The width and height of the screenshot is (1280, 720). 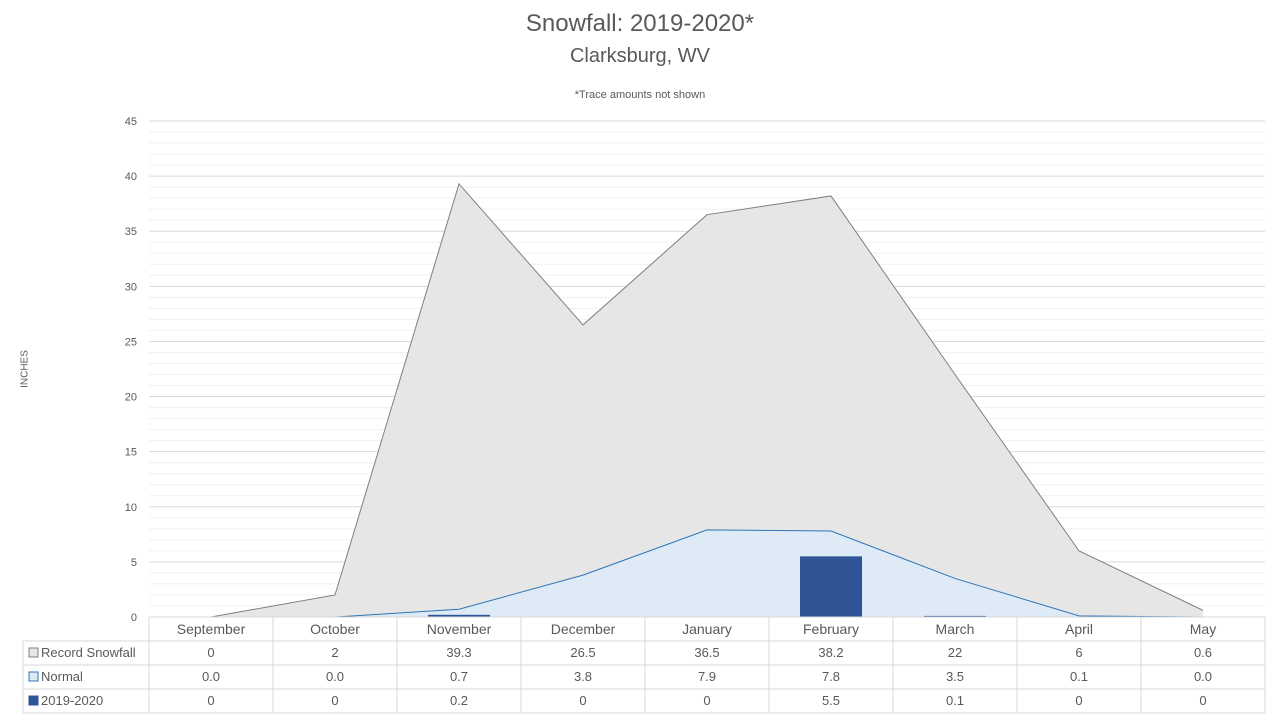 I want to click on category-label: January, so click(x=707, y=629).